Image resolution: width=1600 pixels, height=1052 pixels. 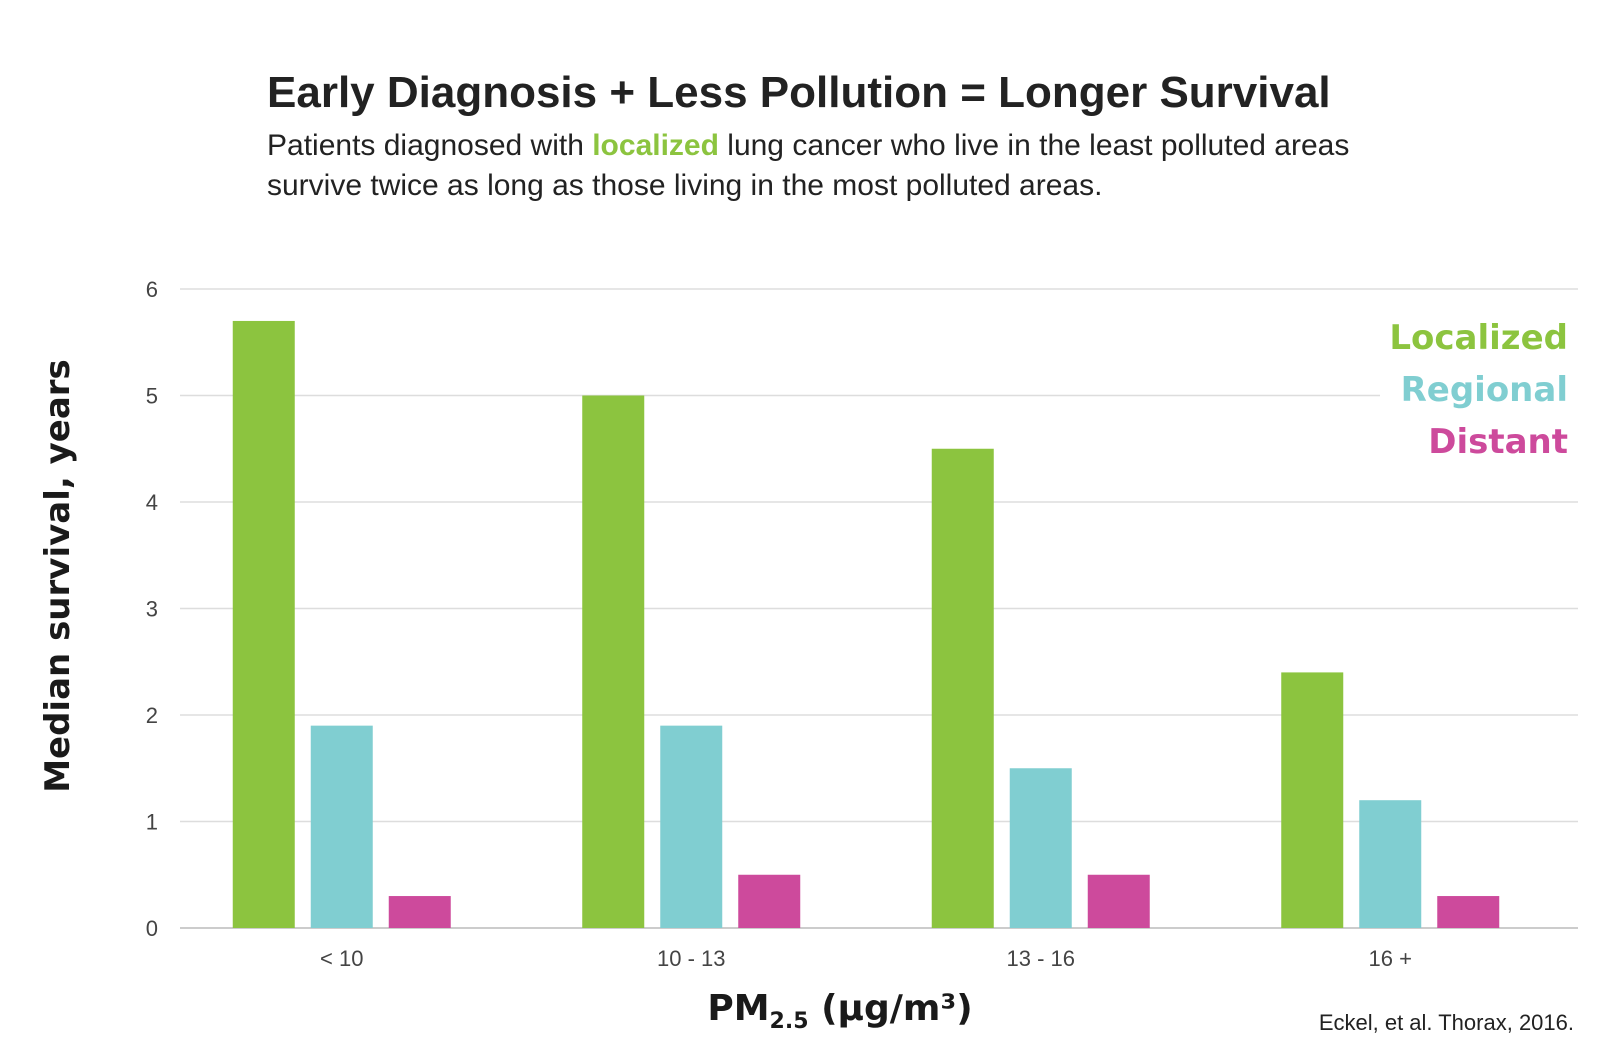 What do you see at coordinates (1478, 338) in the screenshot?
I see `legend-localized: Localized` at bounding box center [1478, 338].